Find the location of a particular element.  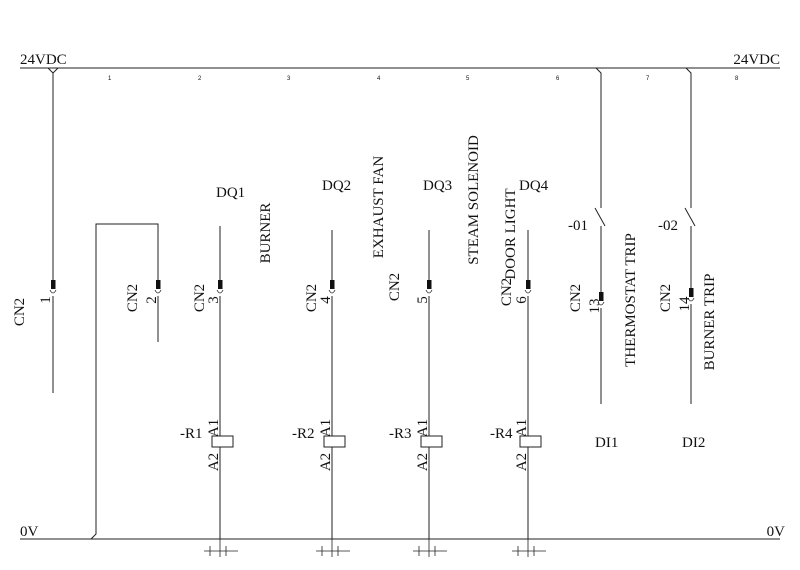

input-function: BURNER TRIP is located at coordinates (710, 322).